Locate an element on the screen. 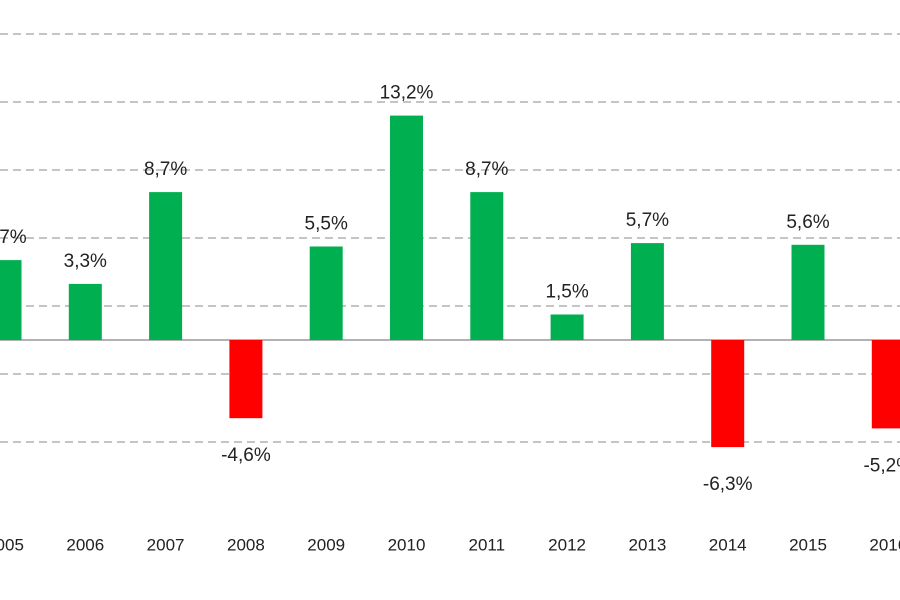 This screenshot has width=900, height=600. value-label: 1,5% is located at coordinates (566, 292).